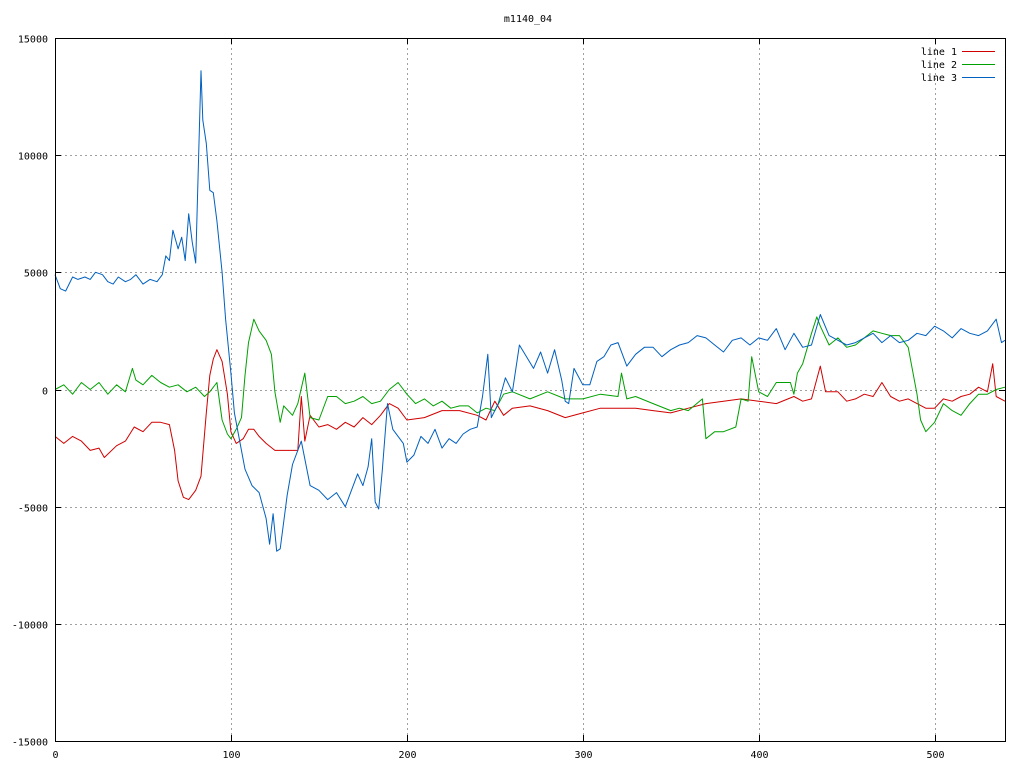 This screenshot has width=1024, height=768. Describe the element at coordinates (30, 626) in the screenshot. I see `y-tick-label: -10000` at that location.